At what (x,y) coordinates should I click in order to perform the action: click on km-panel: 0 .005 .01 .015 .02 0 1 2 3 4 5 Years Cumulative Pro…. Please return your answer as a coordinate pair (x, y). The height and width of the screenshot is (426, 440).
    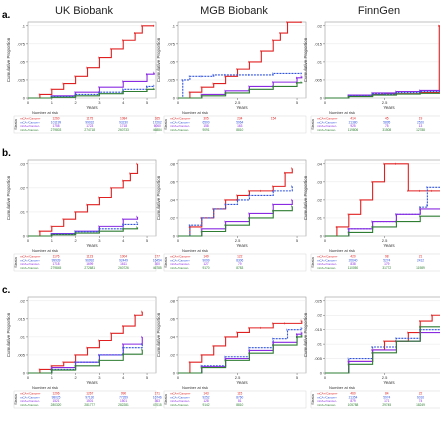
    Looking at the image, I should click on (84, 352).